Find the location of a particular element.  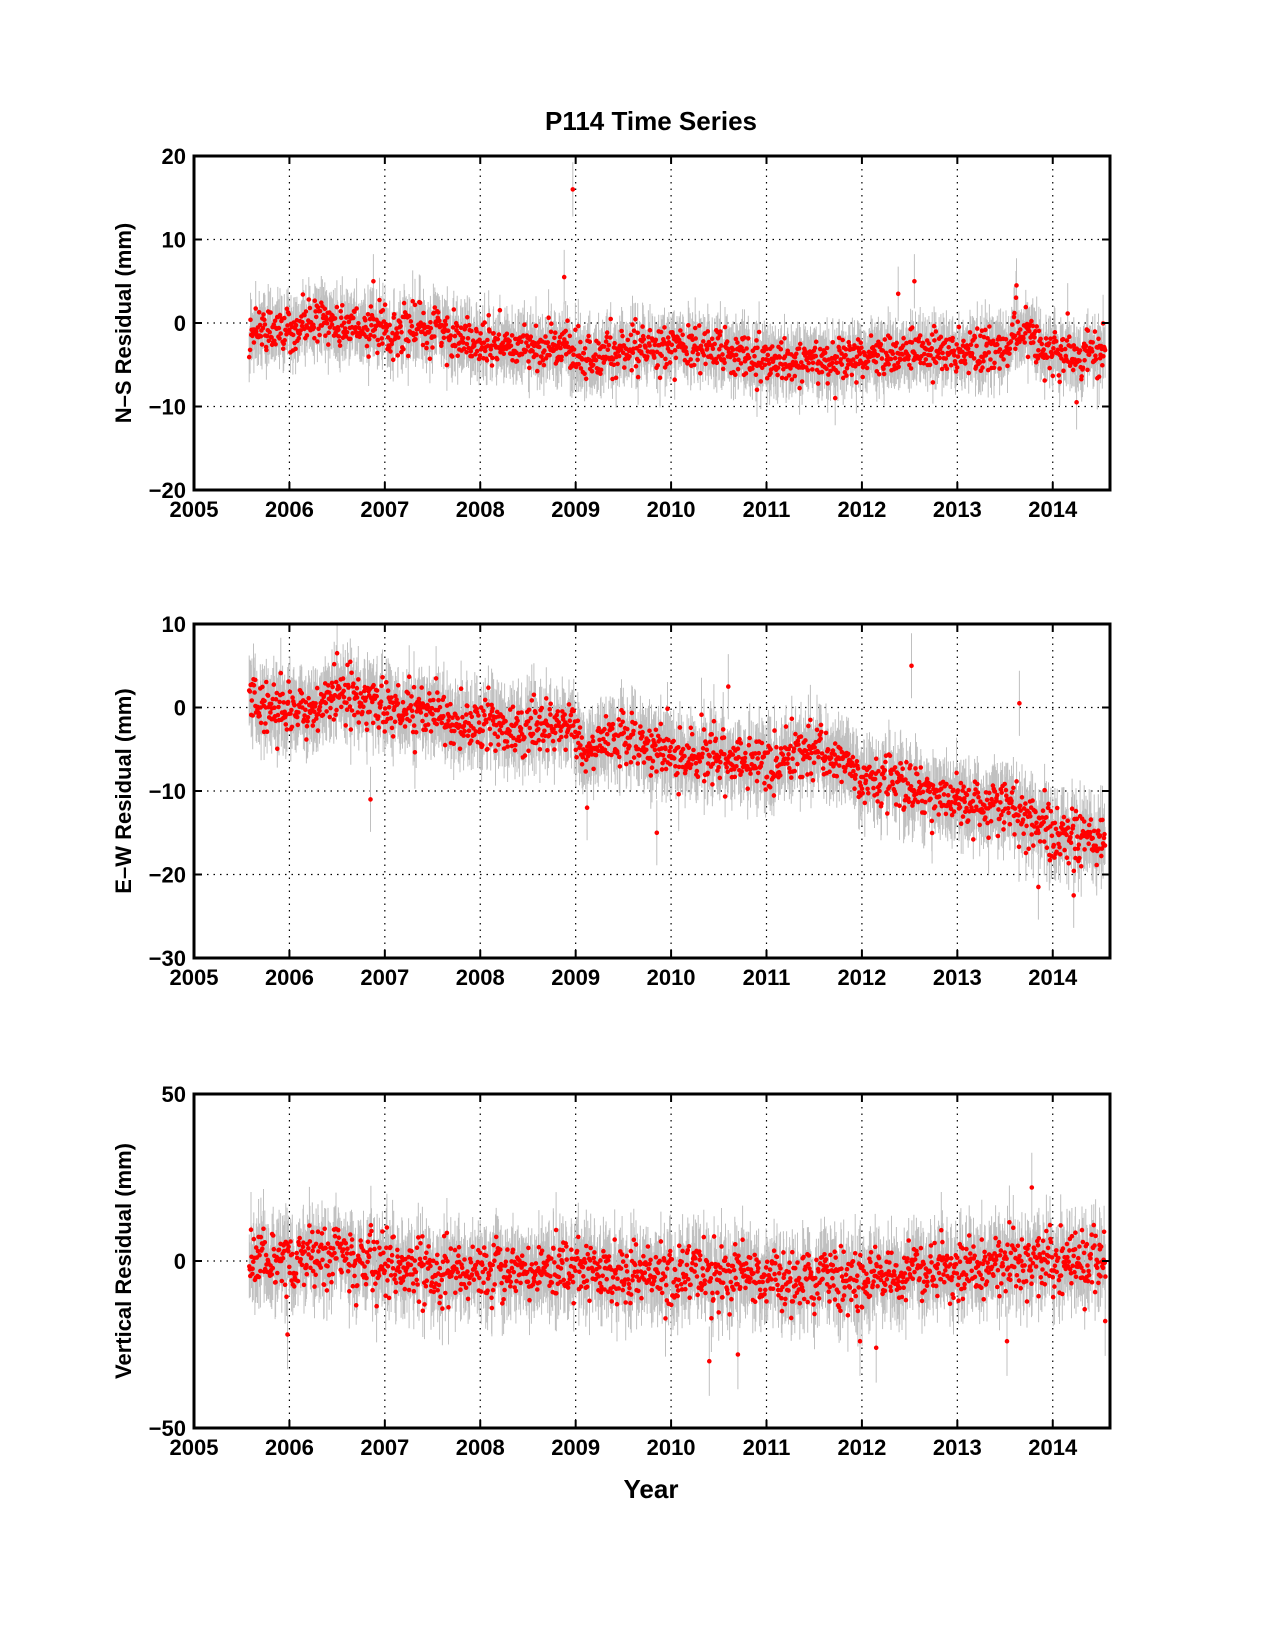

y-axis-label: E–W Residual (mm) is located at coordinates (123, 790).